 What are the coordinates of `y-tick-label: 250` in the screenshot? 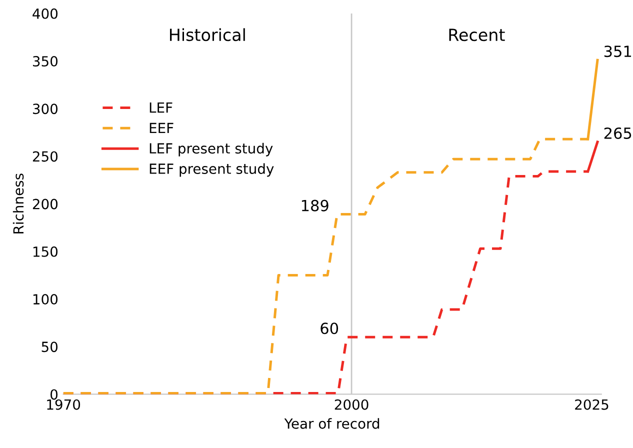 It's located at (45, 156).